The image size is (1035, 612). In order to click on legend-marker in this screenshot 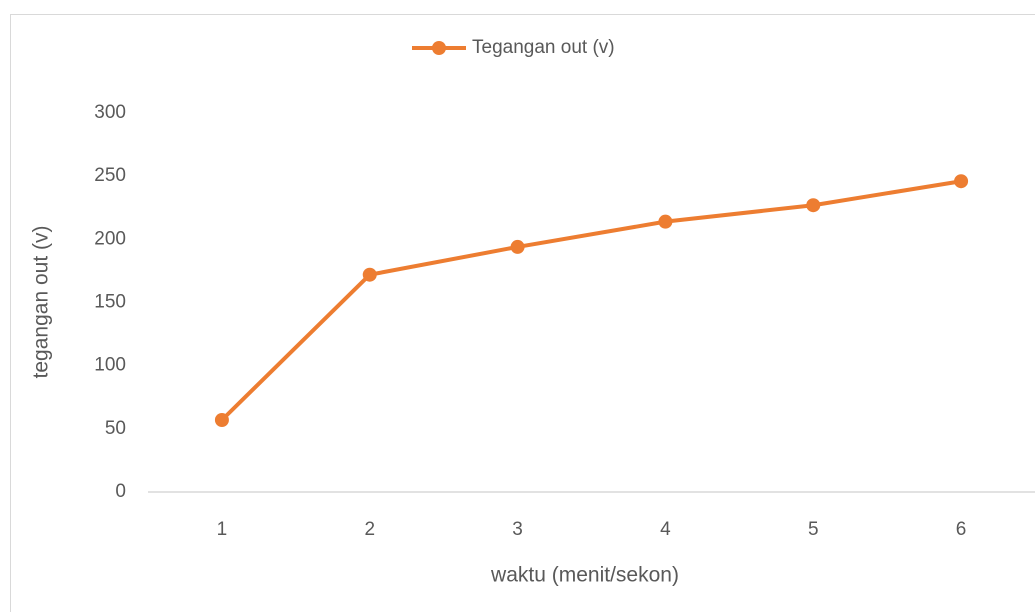, I will do `click(439, 48)`.